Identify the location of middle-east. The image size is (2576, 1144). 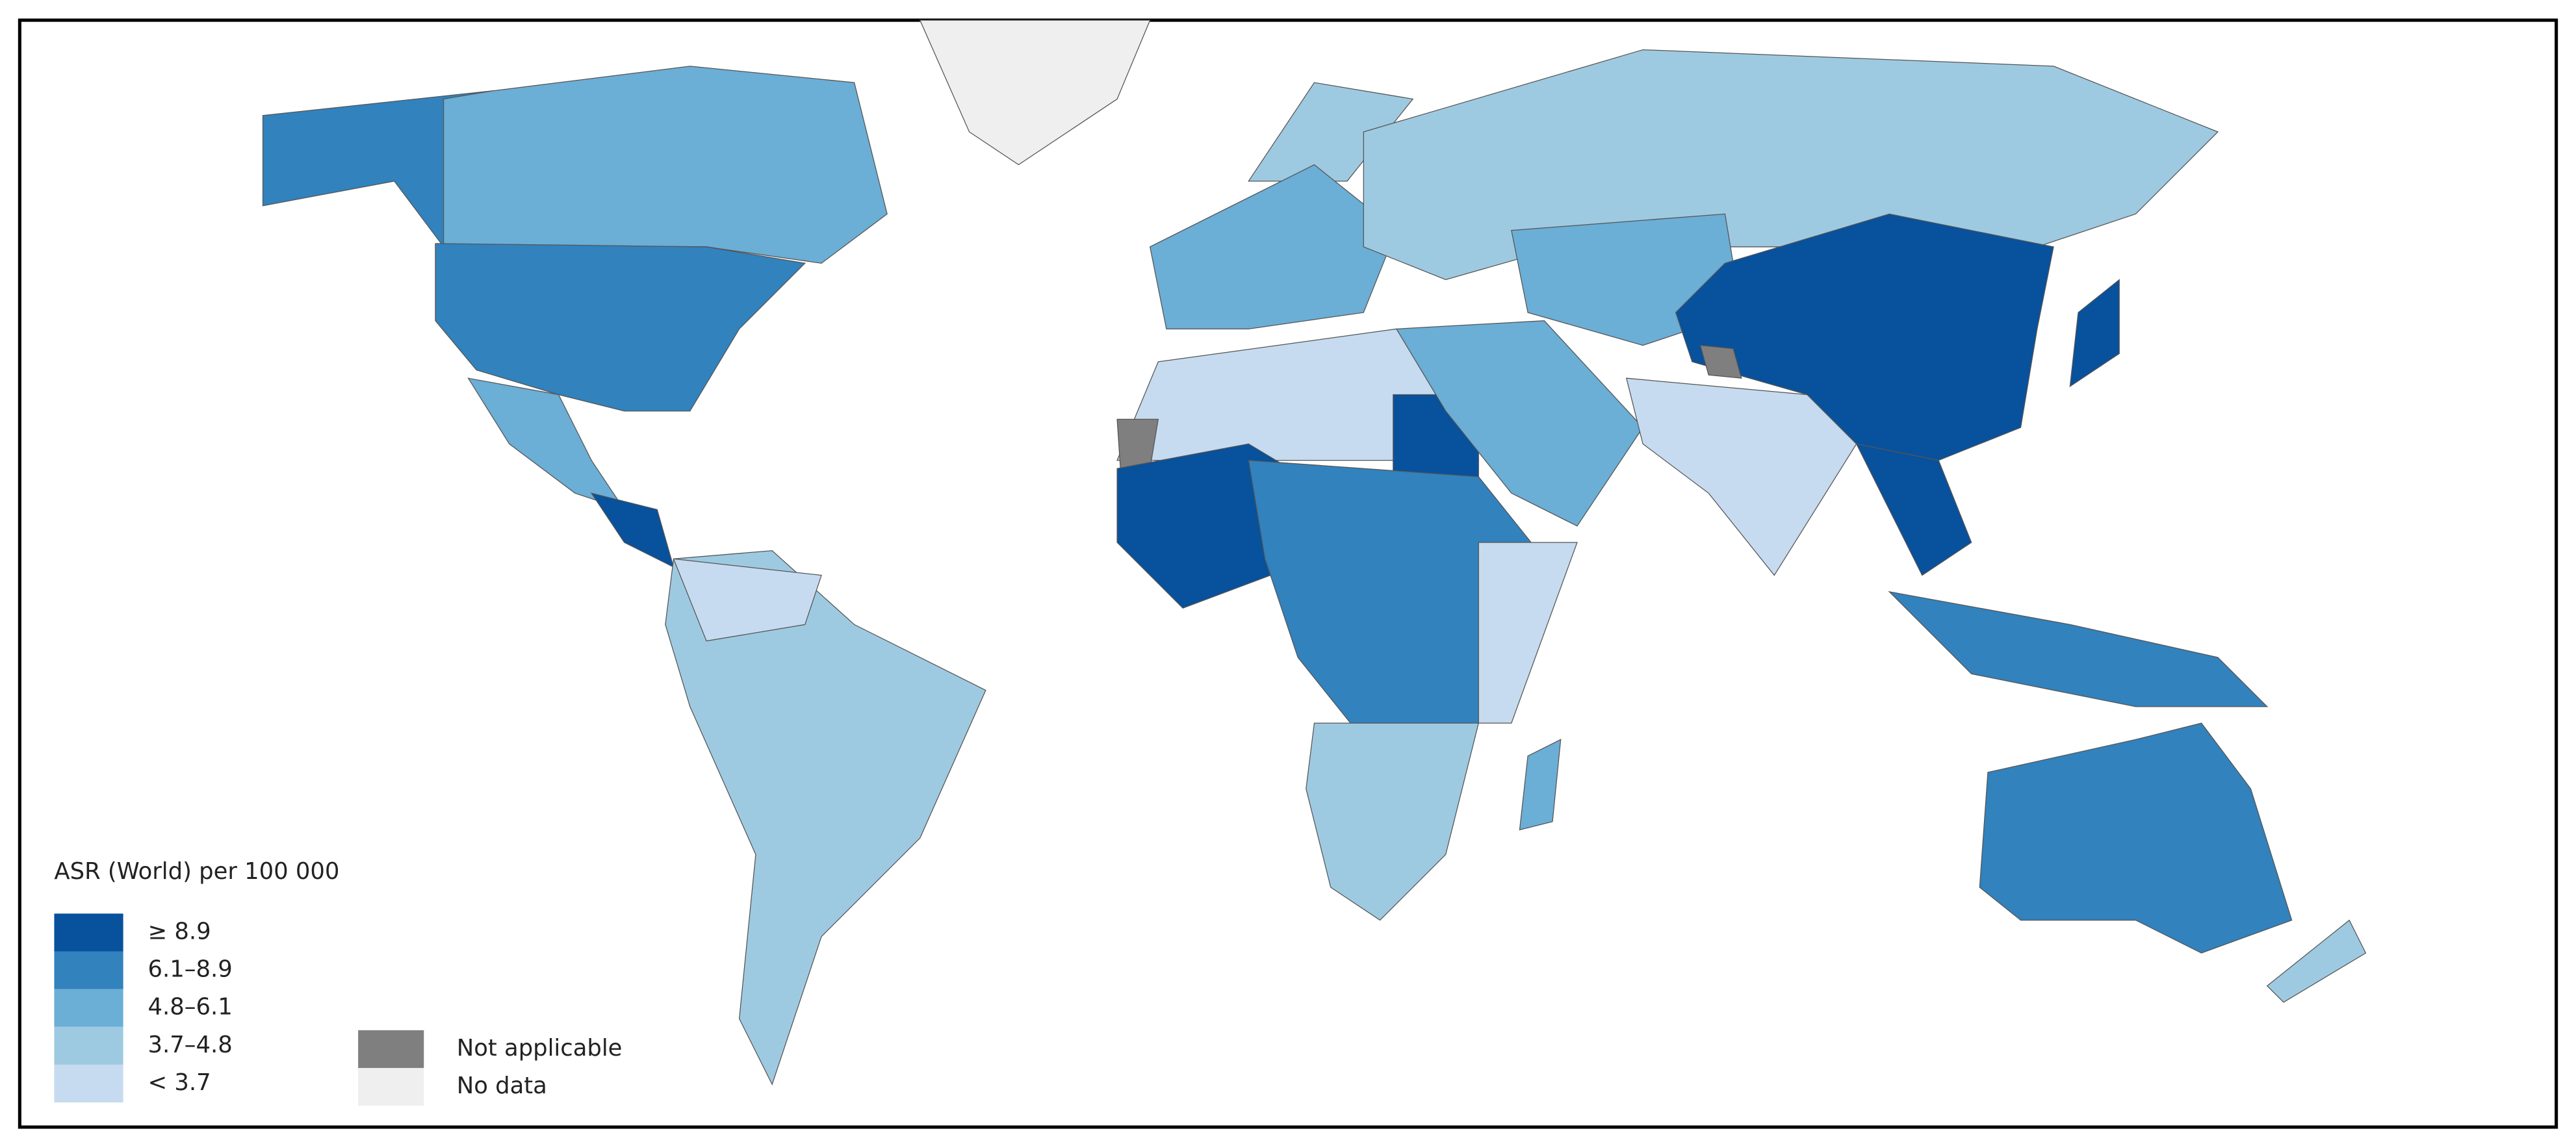
(1519, 423).